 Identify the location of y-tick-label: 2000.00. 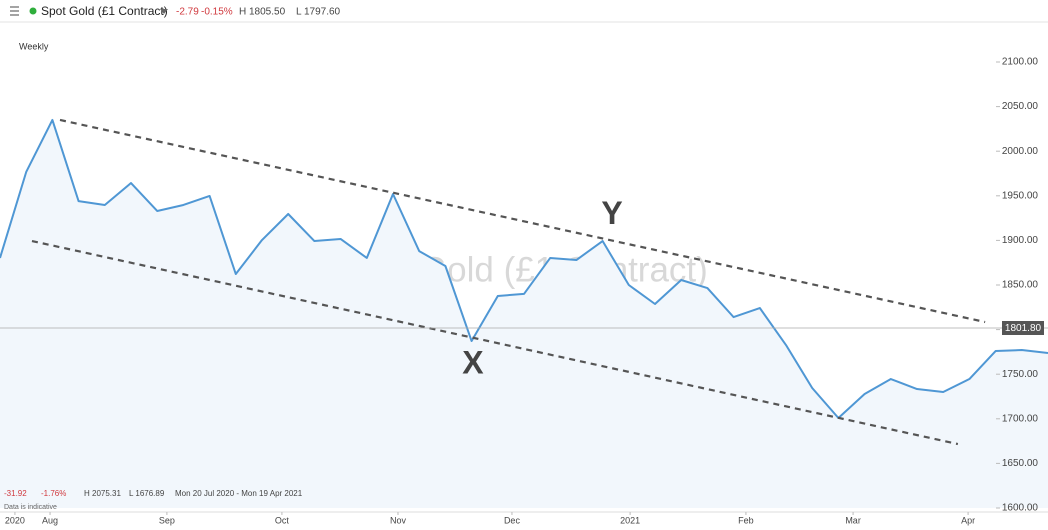
(1020, 151).